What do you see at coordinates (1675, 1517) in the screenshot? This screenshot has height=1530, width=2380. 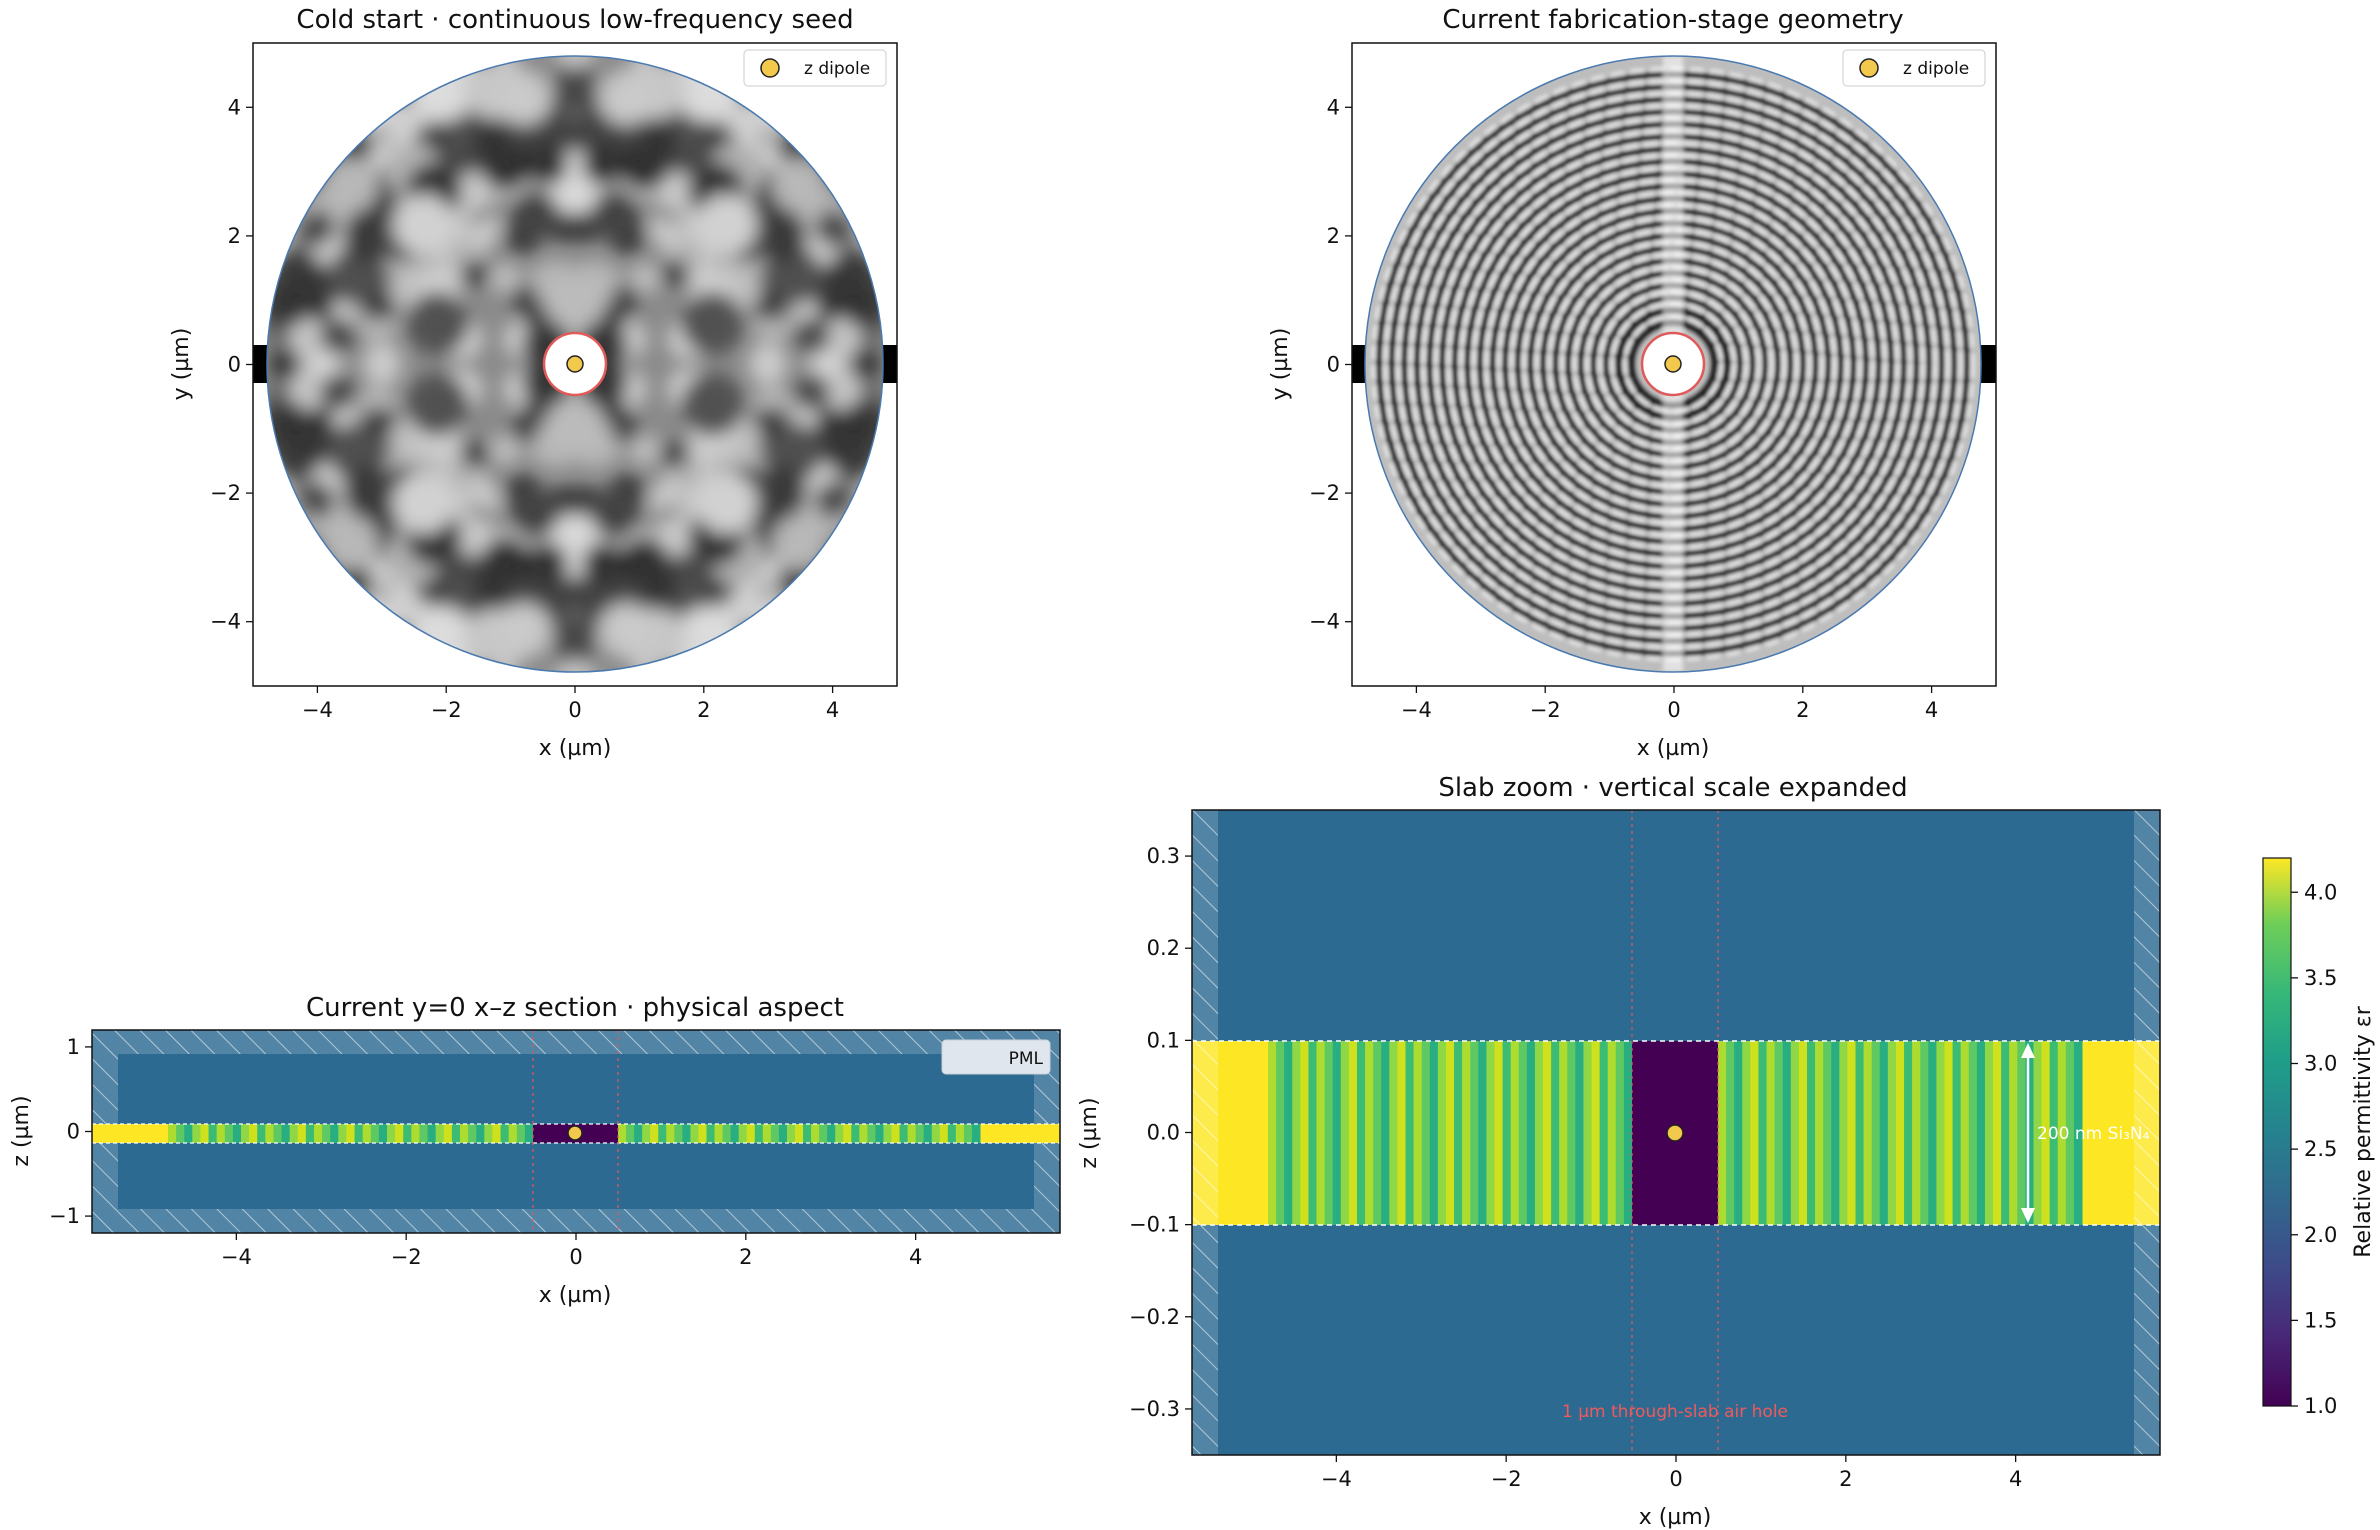 I see `panel-d-xlabel: x (µm)` at bounding box center [1675, 1517].